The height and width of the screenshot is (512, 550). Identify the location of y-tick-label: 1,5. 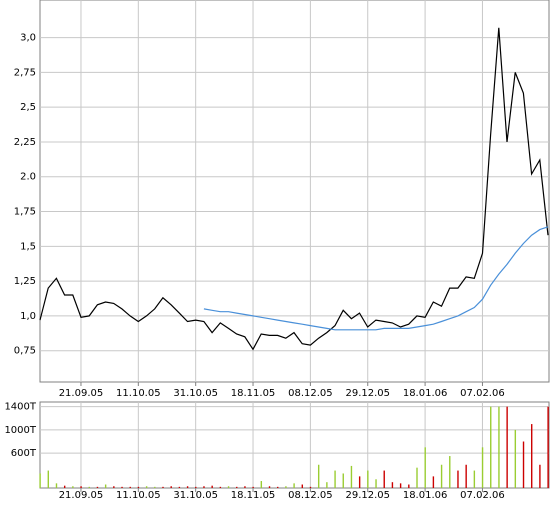
(28, 246).